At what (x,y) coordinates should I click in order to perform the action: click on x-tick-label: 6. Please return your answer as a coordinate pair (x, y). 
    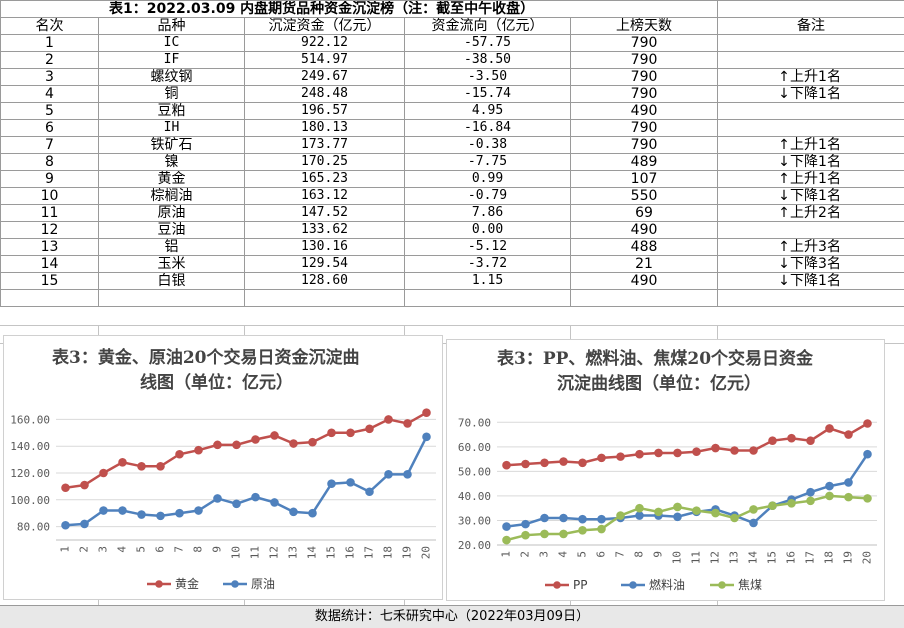
    Looking at the image, I should click on (601, 554).